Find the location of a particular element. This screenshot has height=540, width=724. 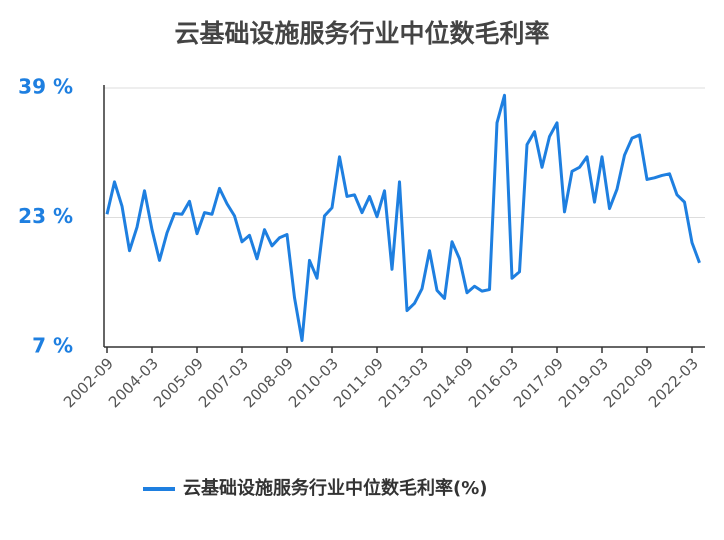

y-tick-label: 39 % is located at coordinates (45, 87).